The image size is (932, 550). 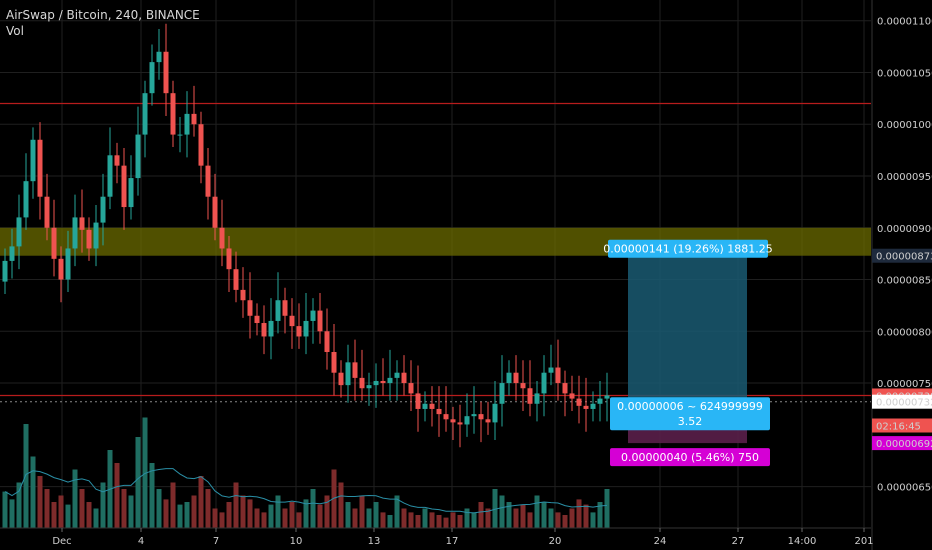 What do you see at coordinates (690, 457) in the screenshot?
I see `stop-label: 0.00000040 (5.46%) 750` at bounding box center [690, 457].